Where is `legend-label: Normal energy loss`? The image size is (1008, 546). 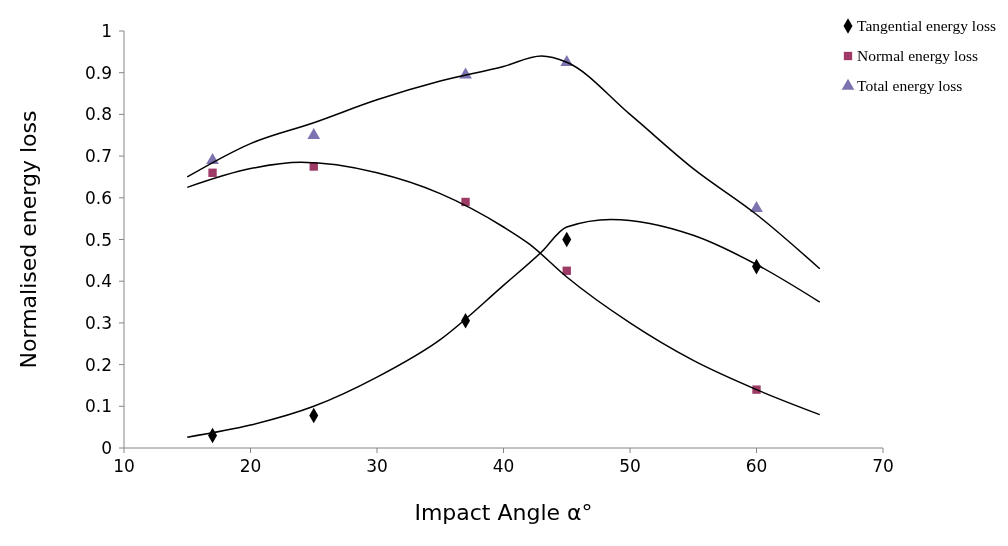
legend-label: Normal energy loss is located at coordinates (918, 55).